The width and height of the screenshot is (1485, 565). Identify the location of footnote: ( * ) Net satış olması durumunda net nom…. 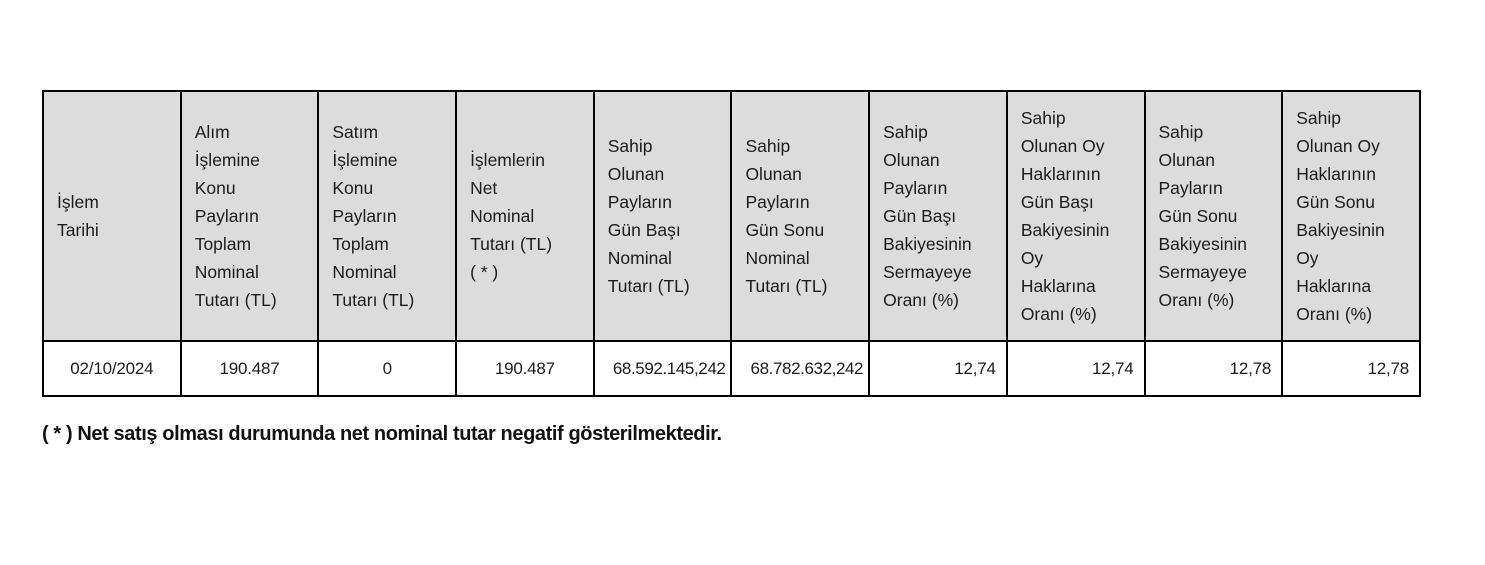
(382, 434).